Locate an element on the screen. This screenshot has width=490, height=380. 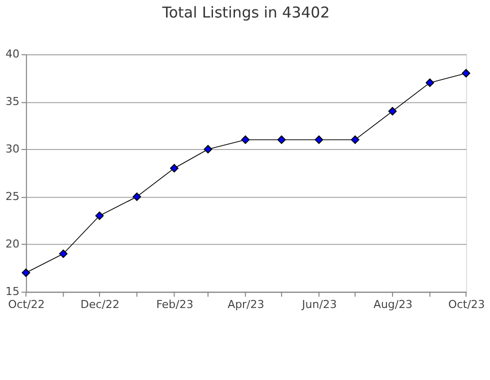
x-tick-label: Dec/22 is located at coordinates (100, 305).